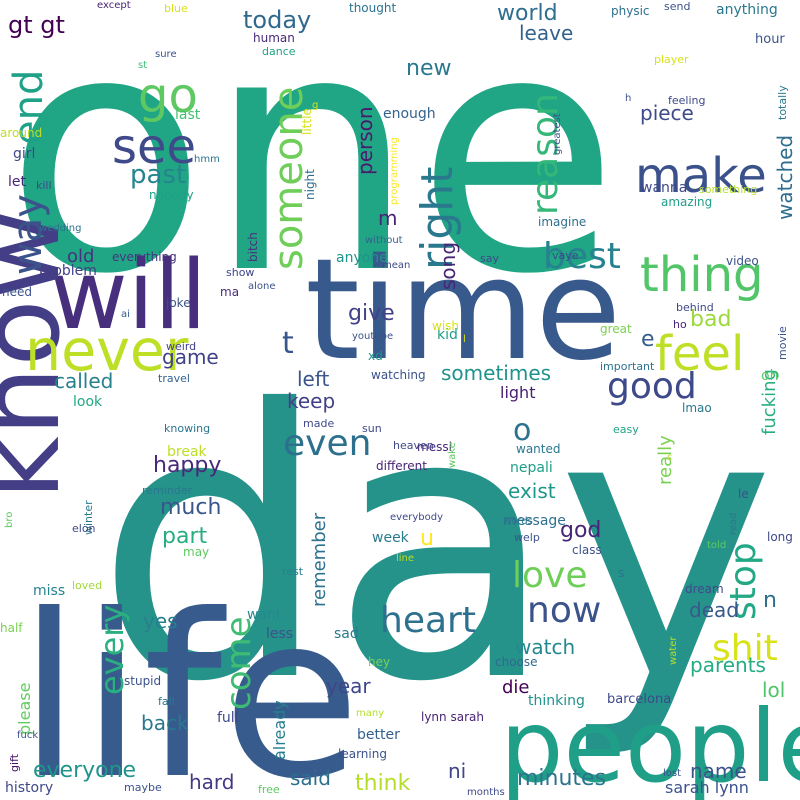  Describe the element at coordinates (562, 222) in the screenshot. I see `word-imagine: imagine` at that location.